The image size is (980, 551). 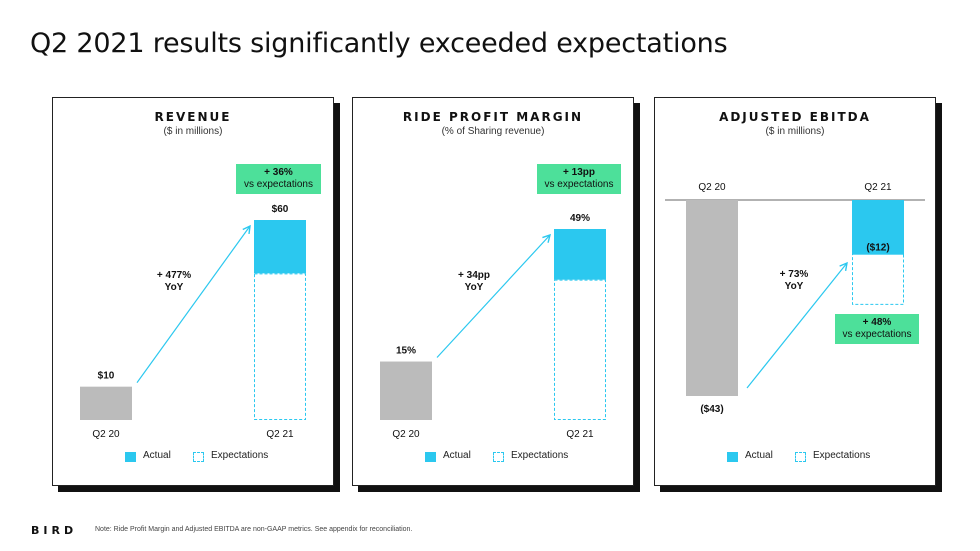 I want to click on rpm-legend: Actual Expectations, so click(x=493, y=457).